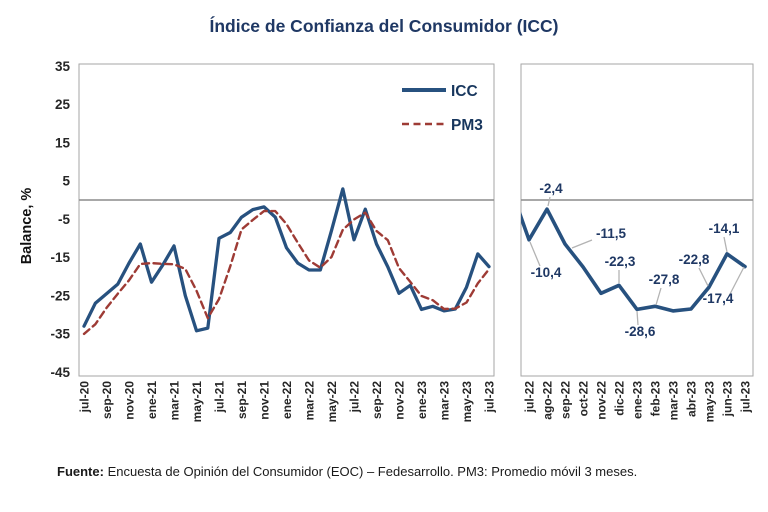 The width and height of the screenshot is (768, 512). I want to click on data-label: -10,4, so click(546, 272).